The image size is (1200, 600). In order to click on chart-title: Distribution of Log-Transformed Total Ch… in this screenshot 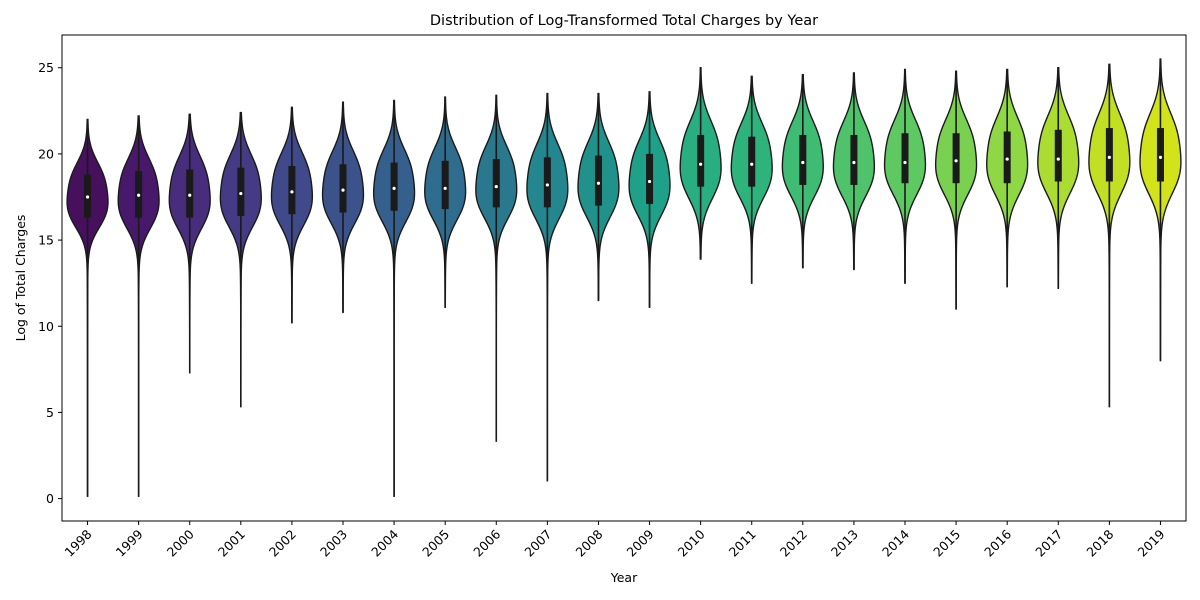, I will do `click(624, 21)`.